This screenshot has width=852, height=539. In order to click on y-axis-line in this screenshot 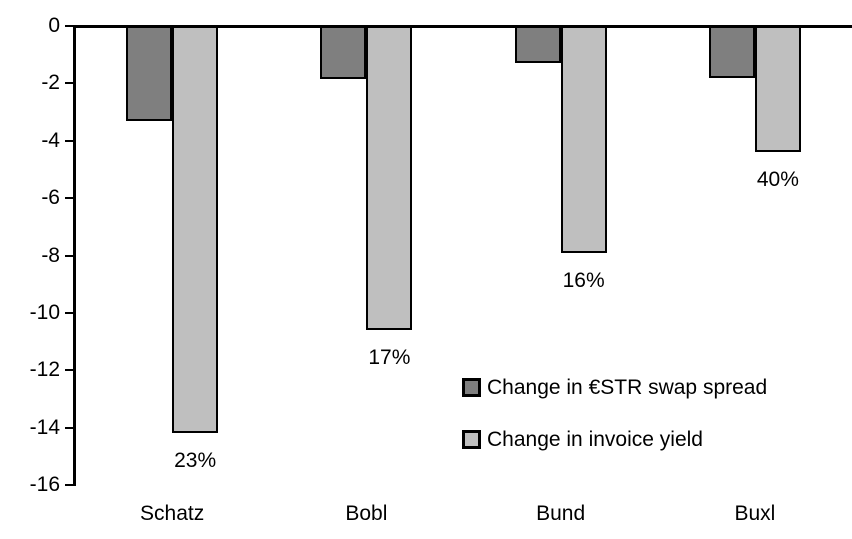, I will do `click(74, 255)`.